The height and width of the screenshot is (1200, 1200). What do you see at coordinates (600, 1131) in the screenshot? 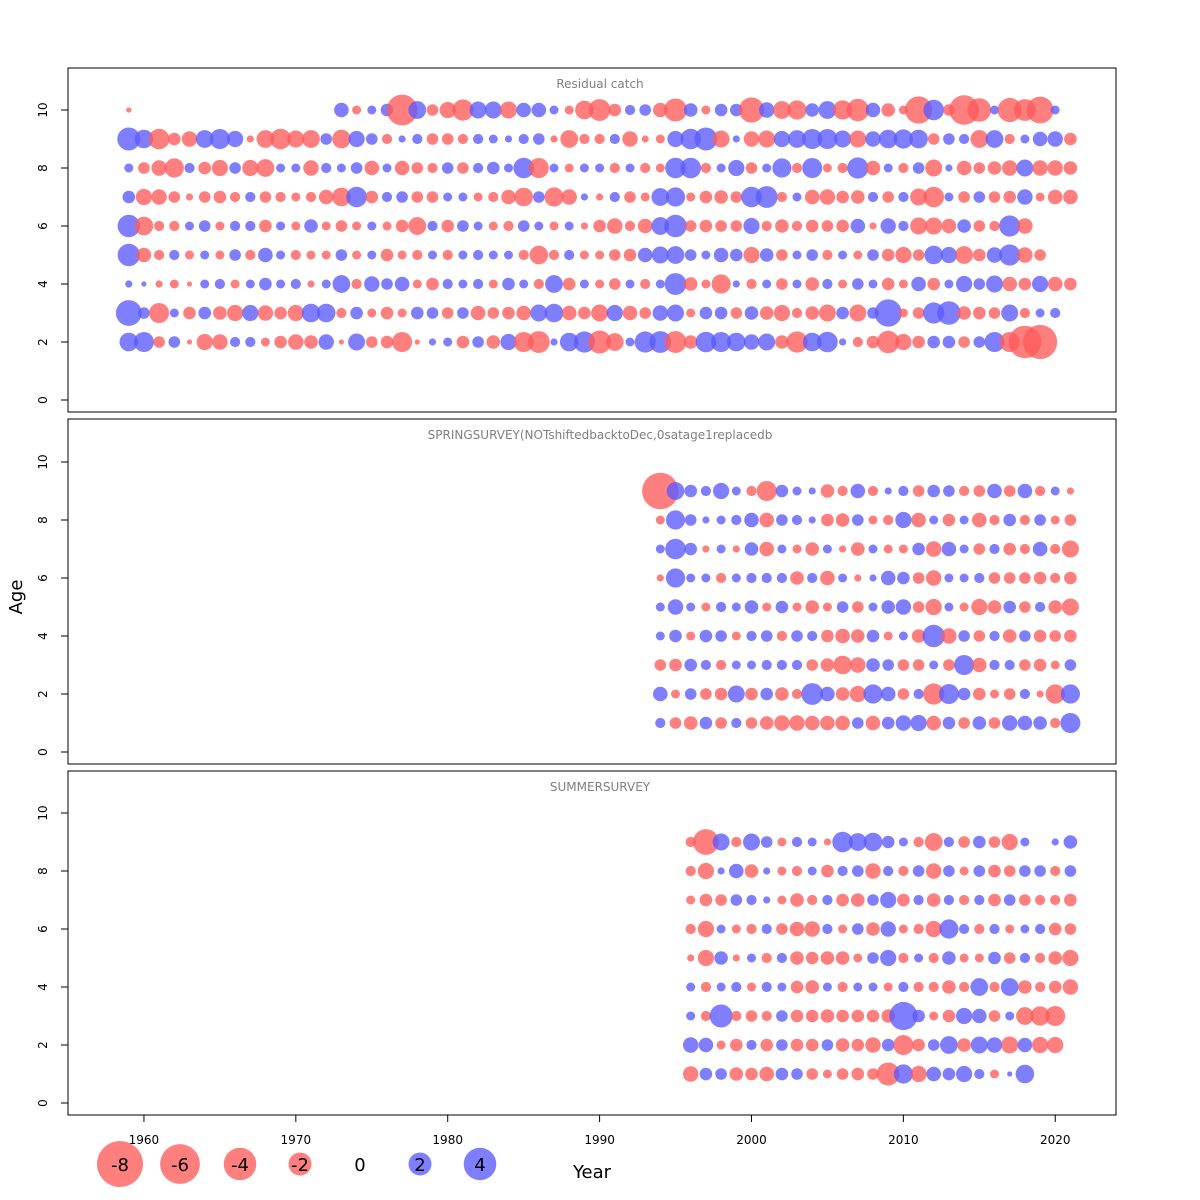
I see `x-axis: 1960 1970 1980 1990 2000 2010 2020` at bounding box center [600, 1131].